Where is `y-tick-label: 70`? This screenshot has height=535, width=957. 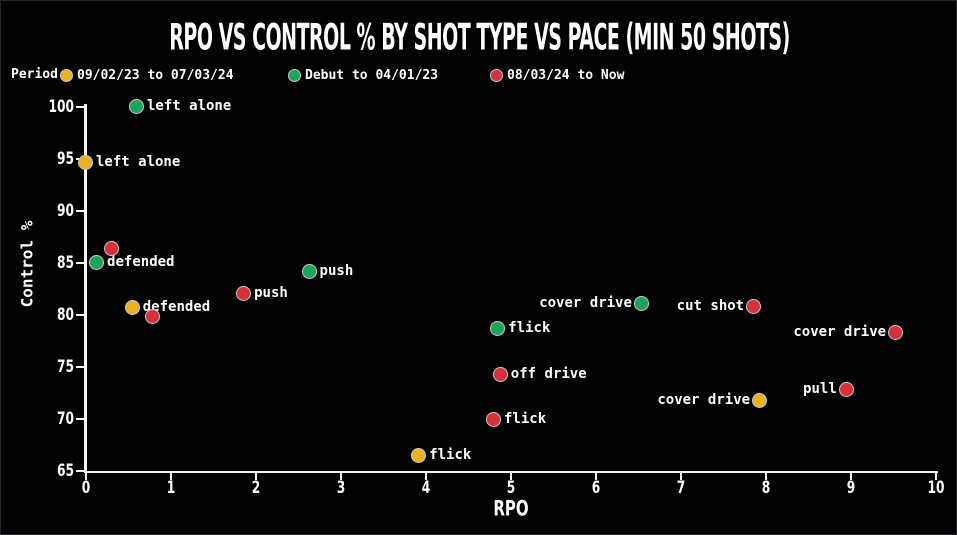 y-tick-label: 70 is located at coordinates (65, 419).